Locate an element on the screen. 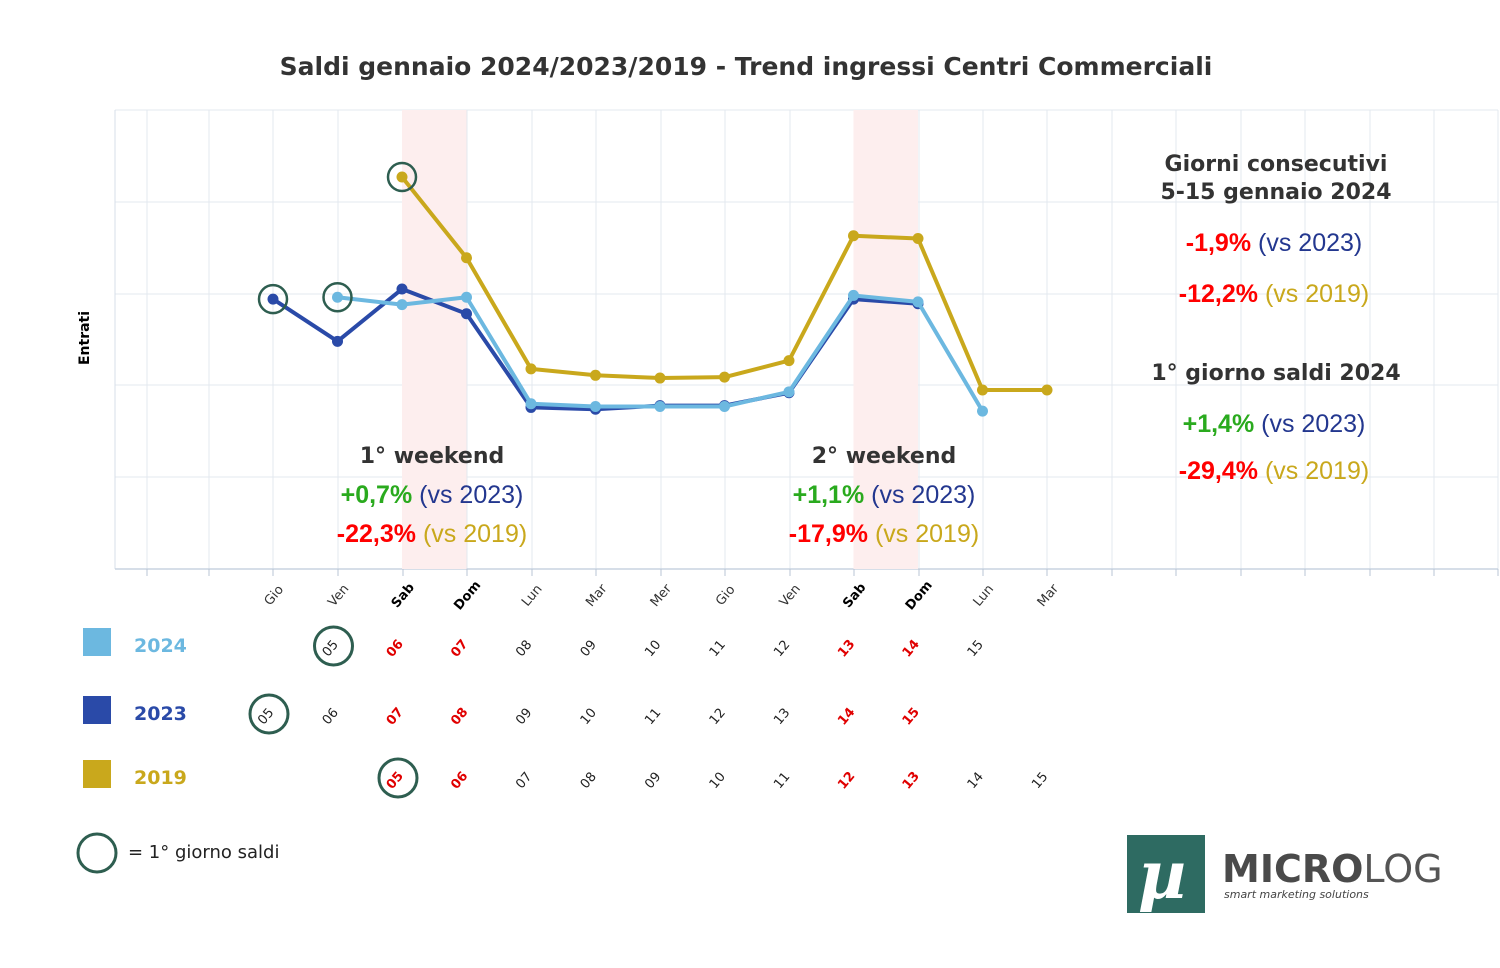 The height and width of the screenshot is (968, 1500). first-sale-marker-2019 is located at coordinates (402, 177).